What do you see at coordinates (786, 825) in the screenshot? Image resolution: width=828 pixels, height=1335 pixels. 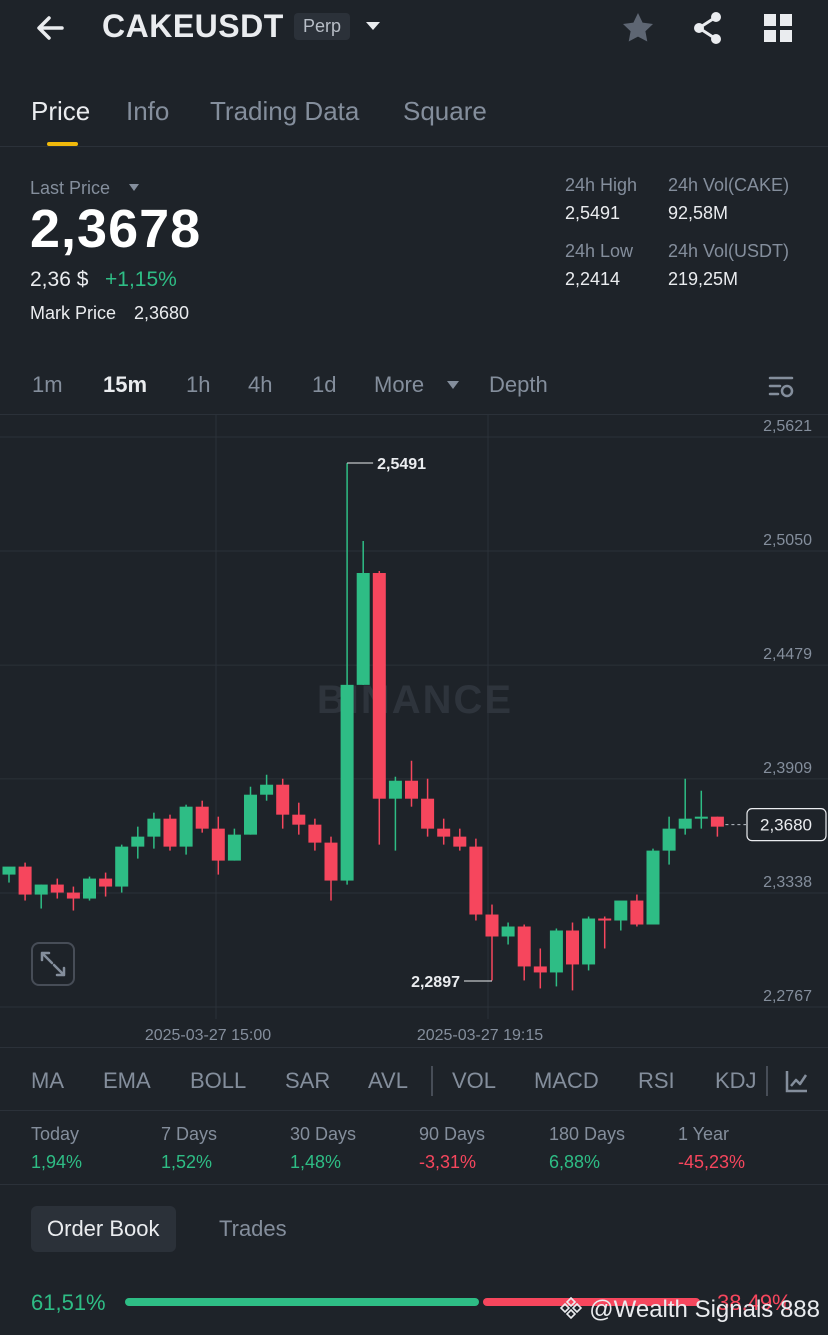 I see `current-price-box` at bounding box center [786, 825].